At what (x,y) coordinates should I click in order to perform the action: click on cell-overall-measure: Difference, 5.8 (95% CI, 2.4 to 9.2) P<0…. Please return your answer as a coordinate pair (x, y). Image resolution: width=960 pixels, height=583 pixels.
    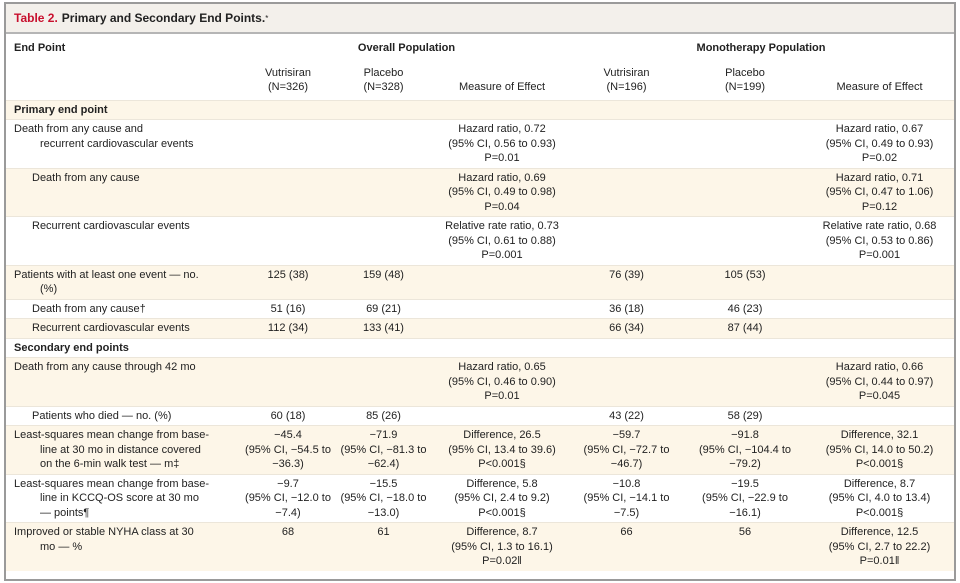
    Looking at the image, I should click on (502, 498).